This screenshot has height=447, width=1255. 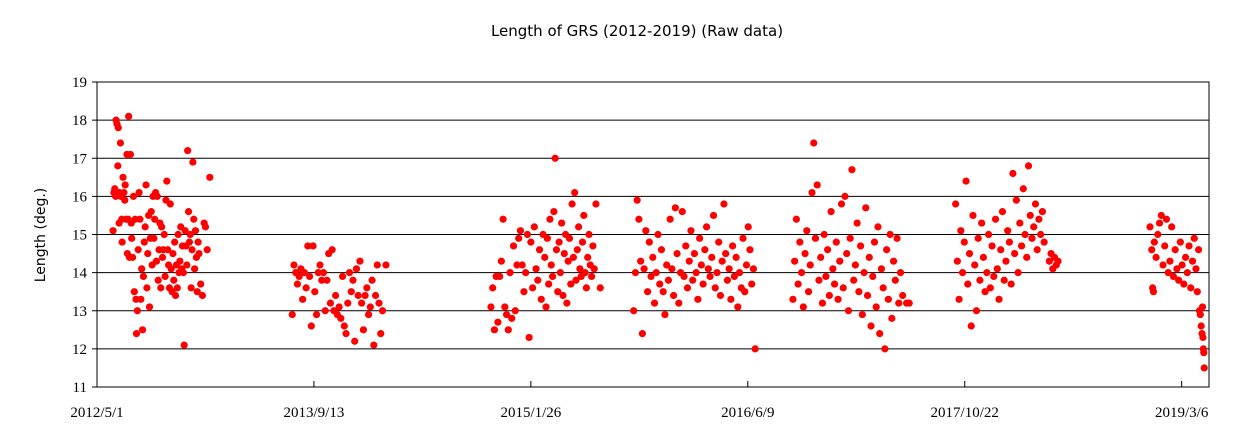 What do you see at coordinates (79, 350) in the screenshot?
I see `y-tick-label: 12` at bounding box center [79, 350].